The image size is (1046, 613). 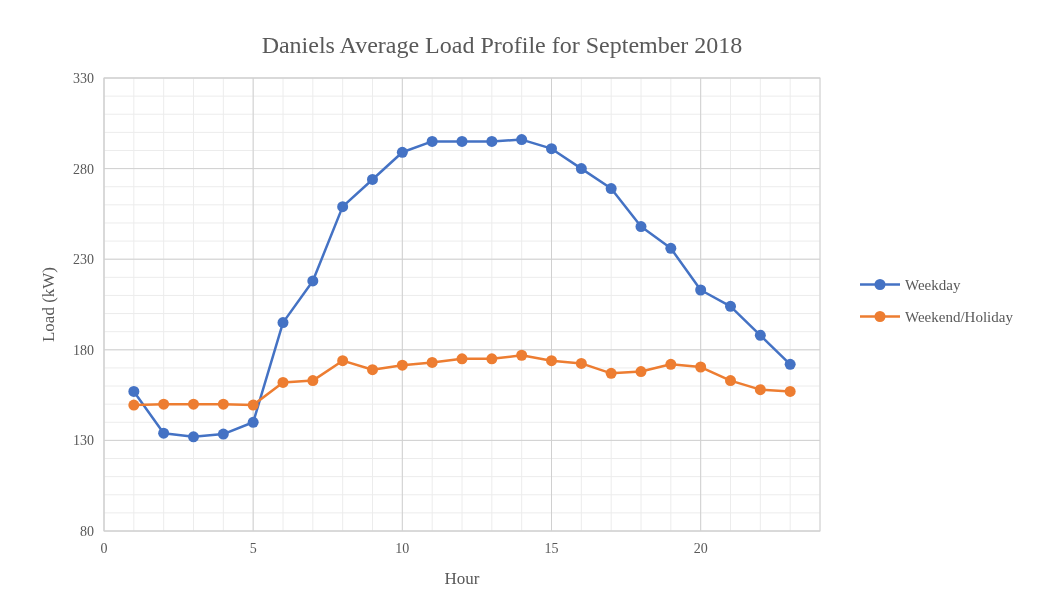 What do you see at coordinates (83, 350) in the screenshot?
I see `y-tick-label: 180` at bounding box center [83, 350].